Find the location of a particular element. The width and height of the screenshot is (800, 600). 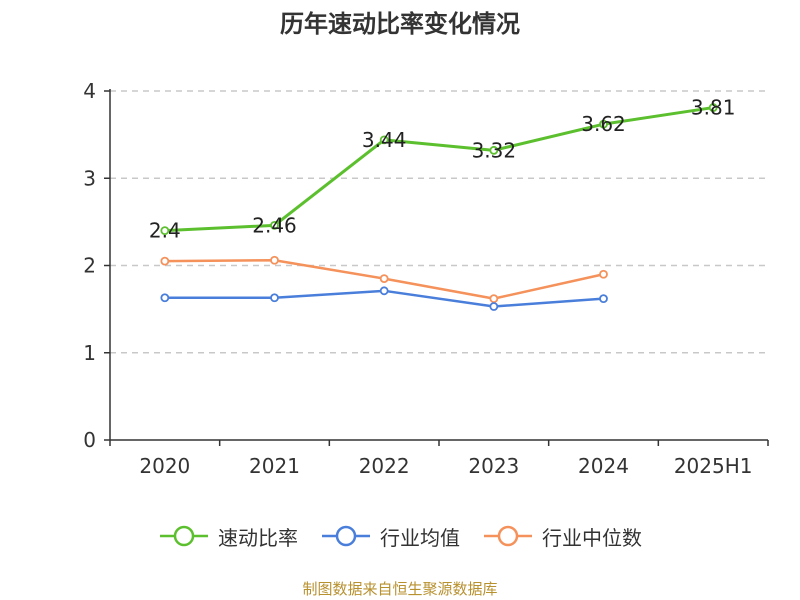

y-tick-label: 1 is located at coordinates (89, 353).